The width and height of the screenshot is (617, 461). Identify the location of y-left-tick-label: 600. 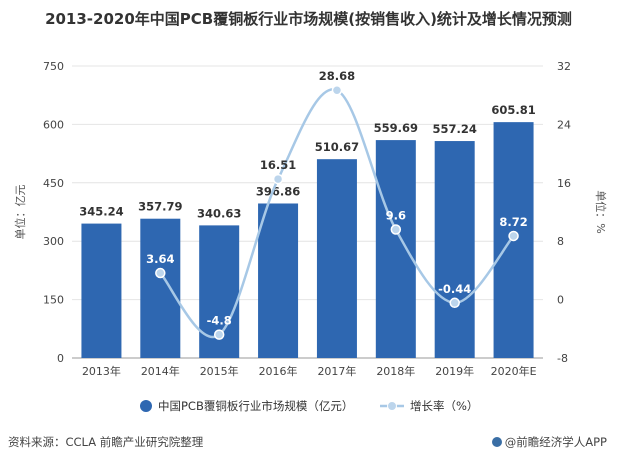
(53, 124).